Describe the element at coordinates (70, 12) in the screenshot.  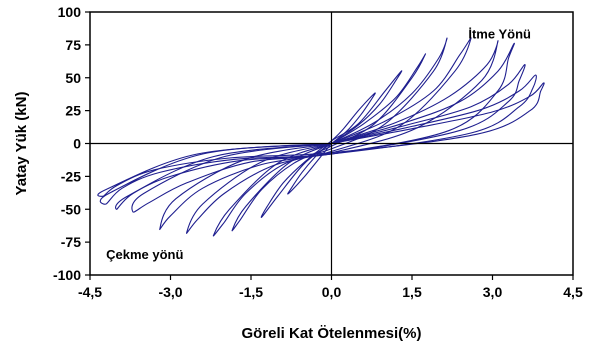
I see `y-tick-label: 100` at that location.